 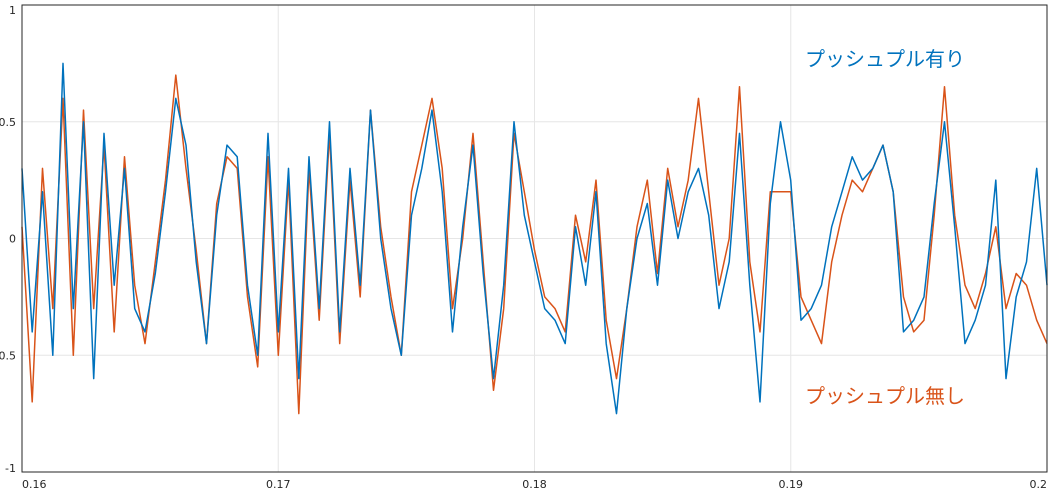 I want to click on y-tick-label: -1, so click(x=10, y=468).